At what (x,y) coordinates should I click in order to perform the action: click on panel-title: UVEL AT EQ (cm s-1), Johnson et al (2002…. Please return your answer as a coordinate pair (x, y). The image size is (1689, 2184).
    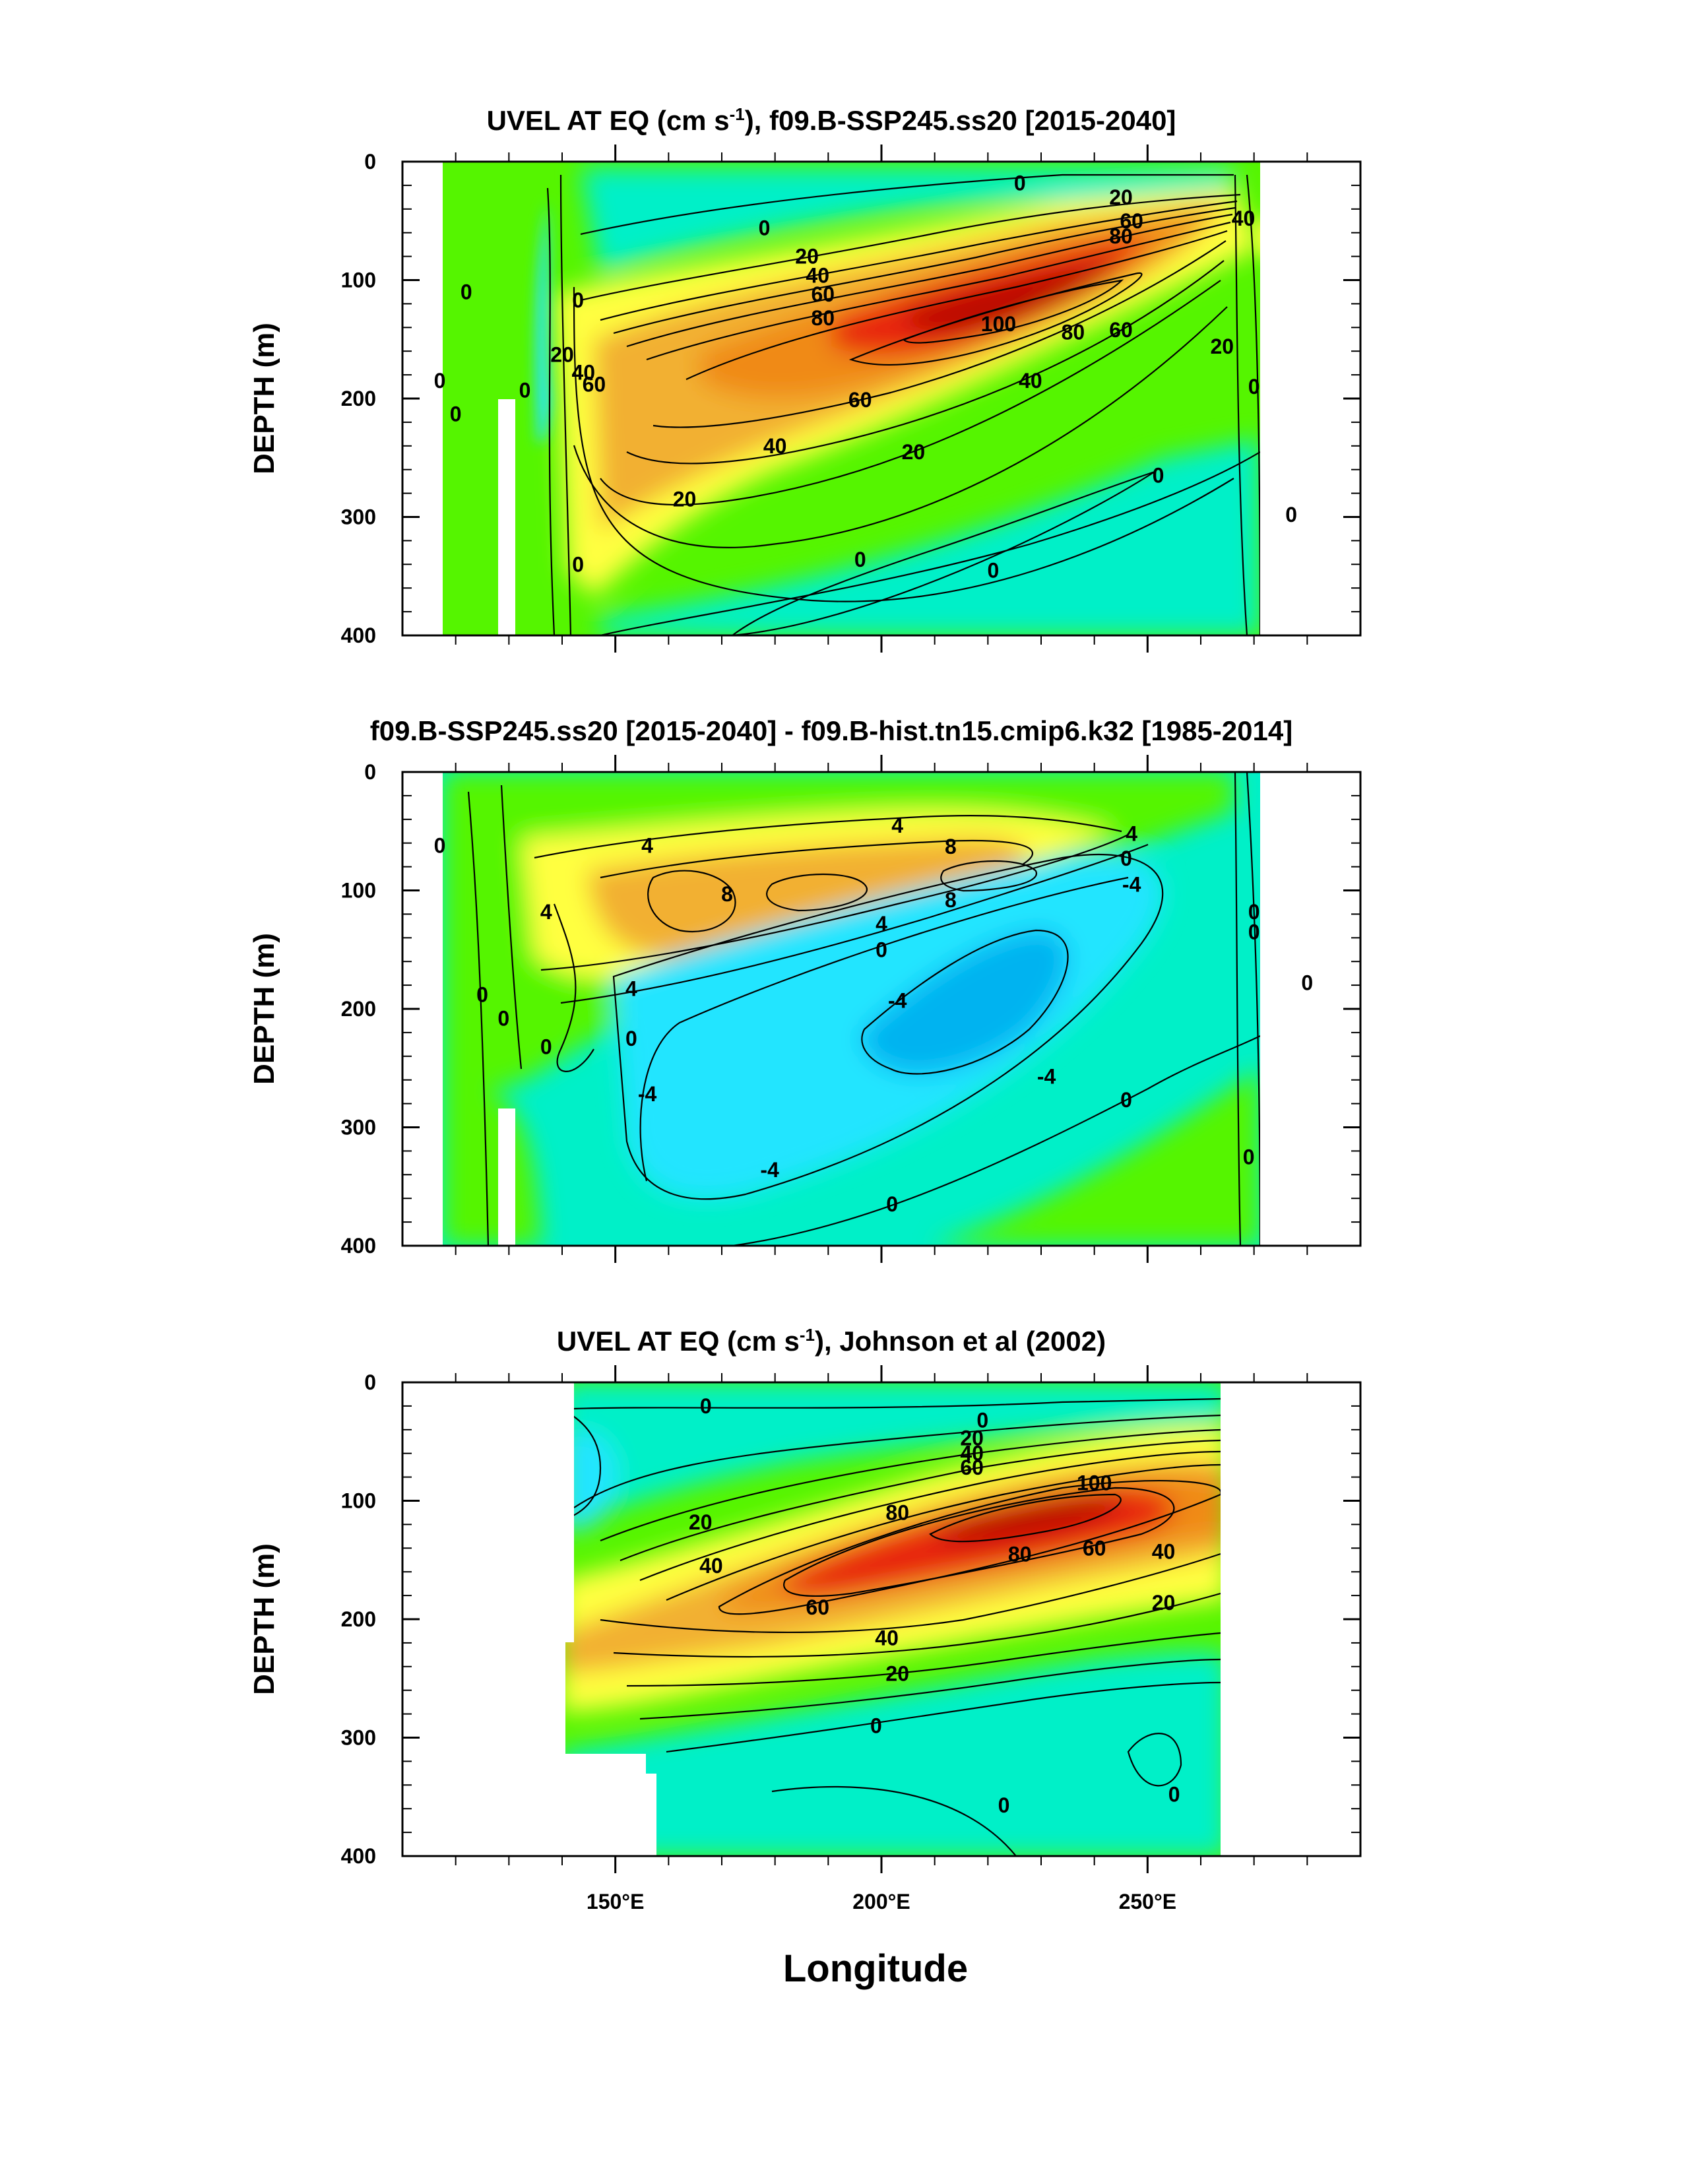
    Looking at the image, I should click on (832, 1341).